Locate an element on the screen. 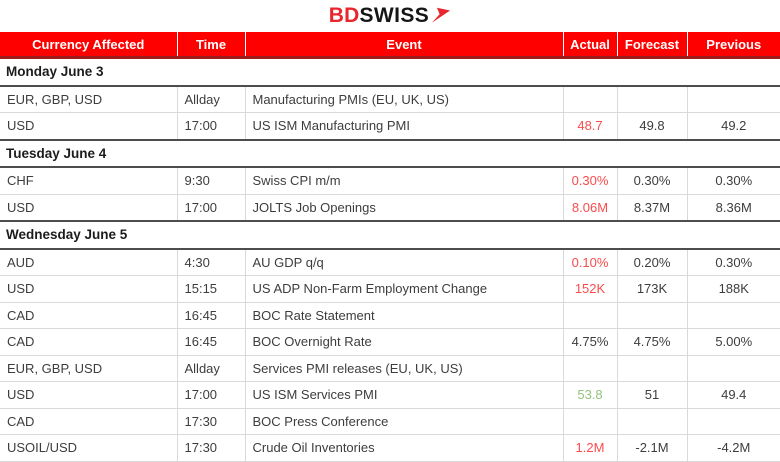 The image size is (780, 462). cell-forecast: 0.30% is located at coordinates (652, 181).